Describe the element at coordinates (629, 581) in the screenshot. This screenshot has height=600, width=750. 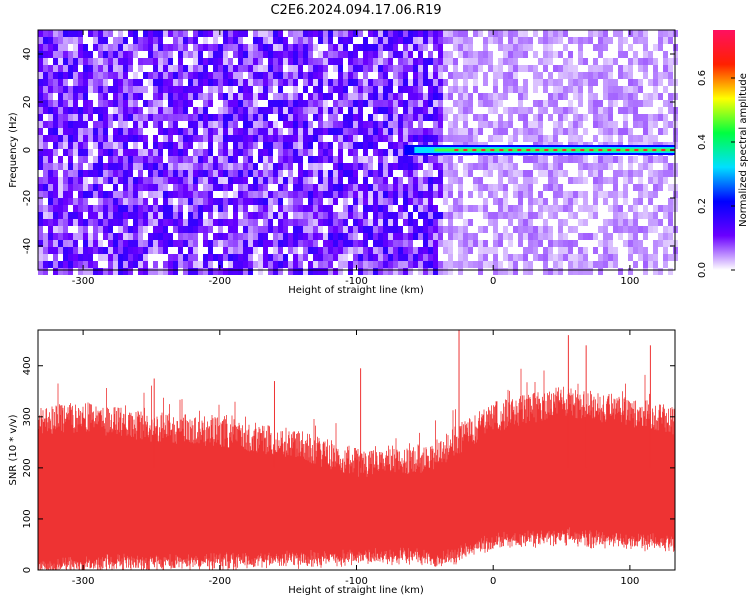
I see `x-tick-label: 100` at that location.